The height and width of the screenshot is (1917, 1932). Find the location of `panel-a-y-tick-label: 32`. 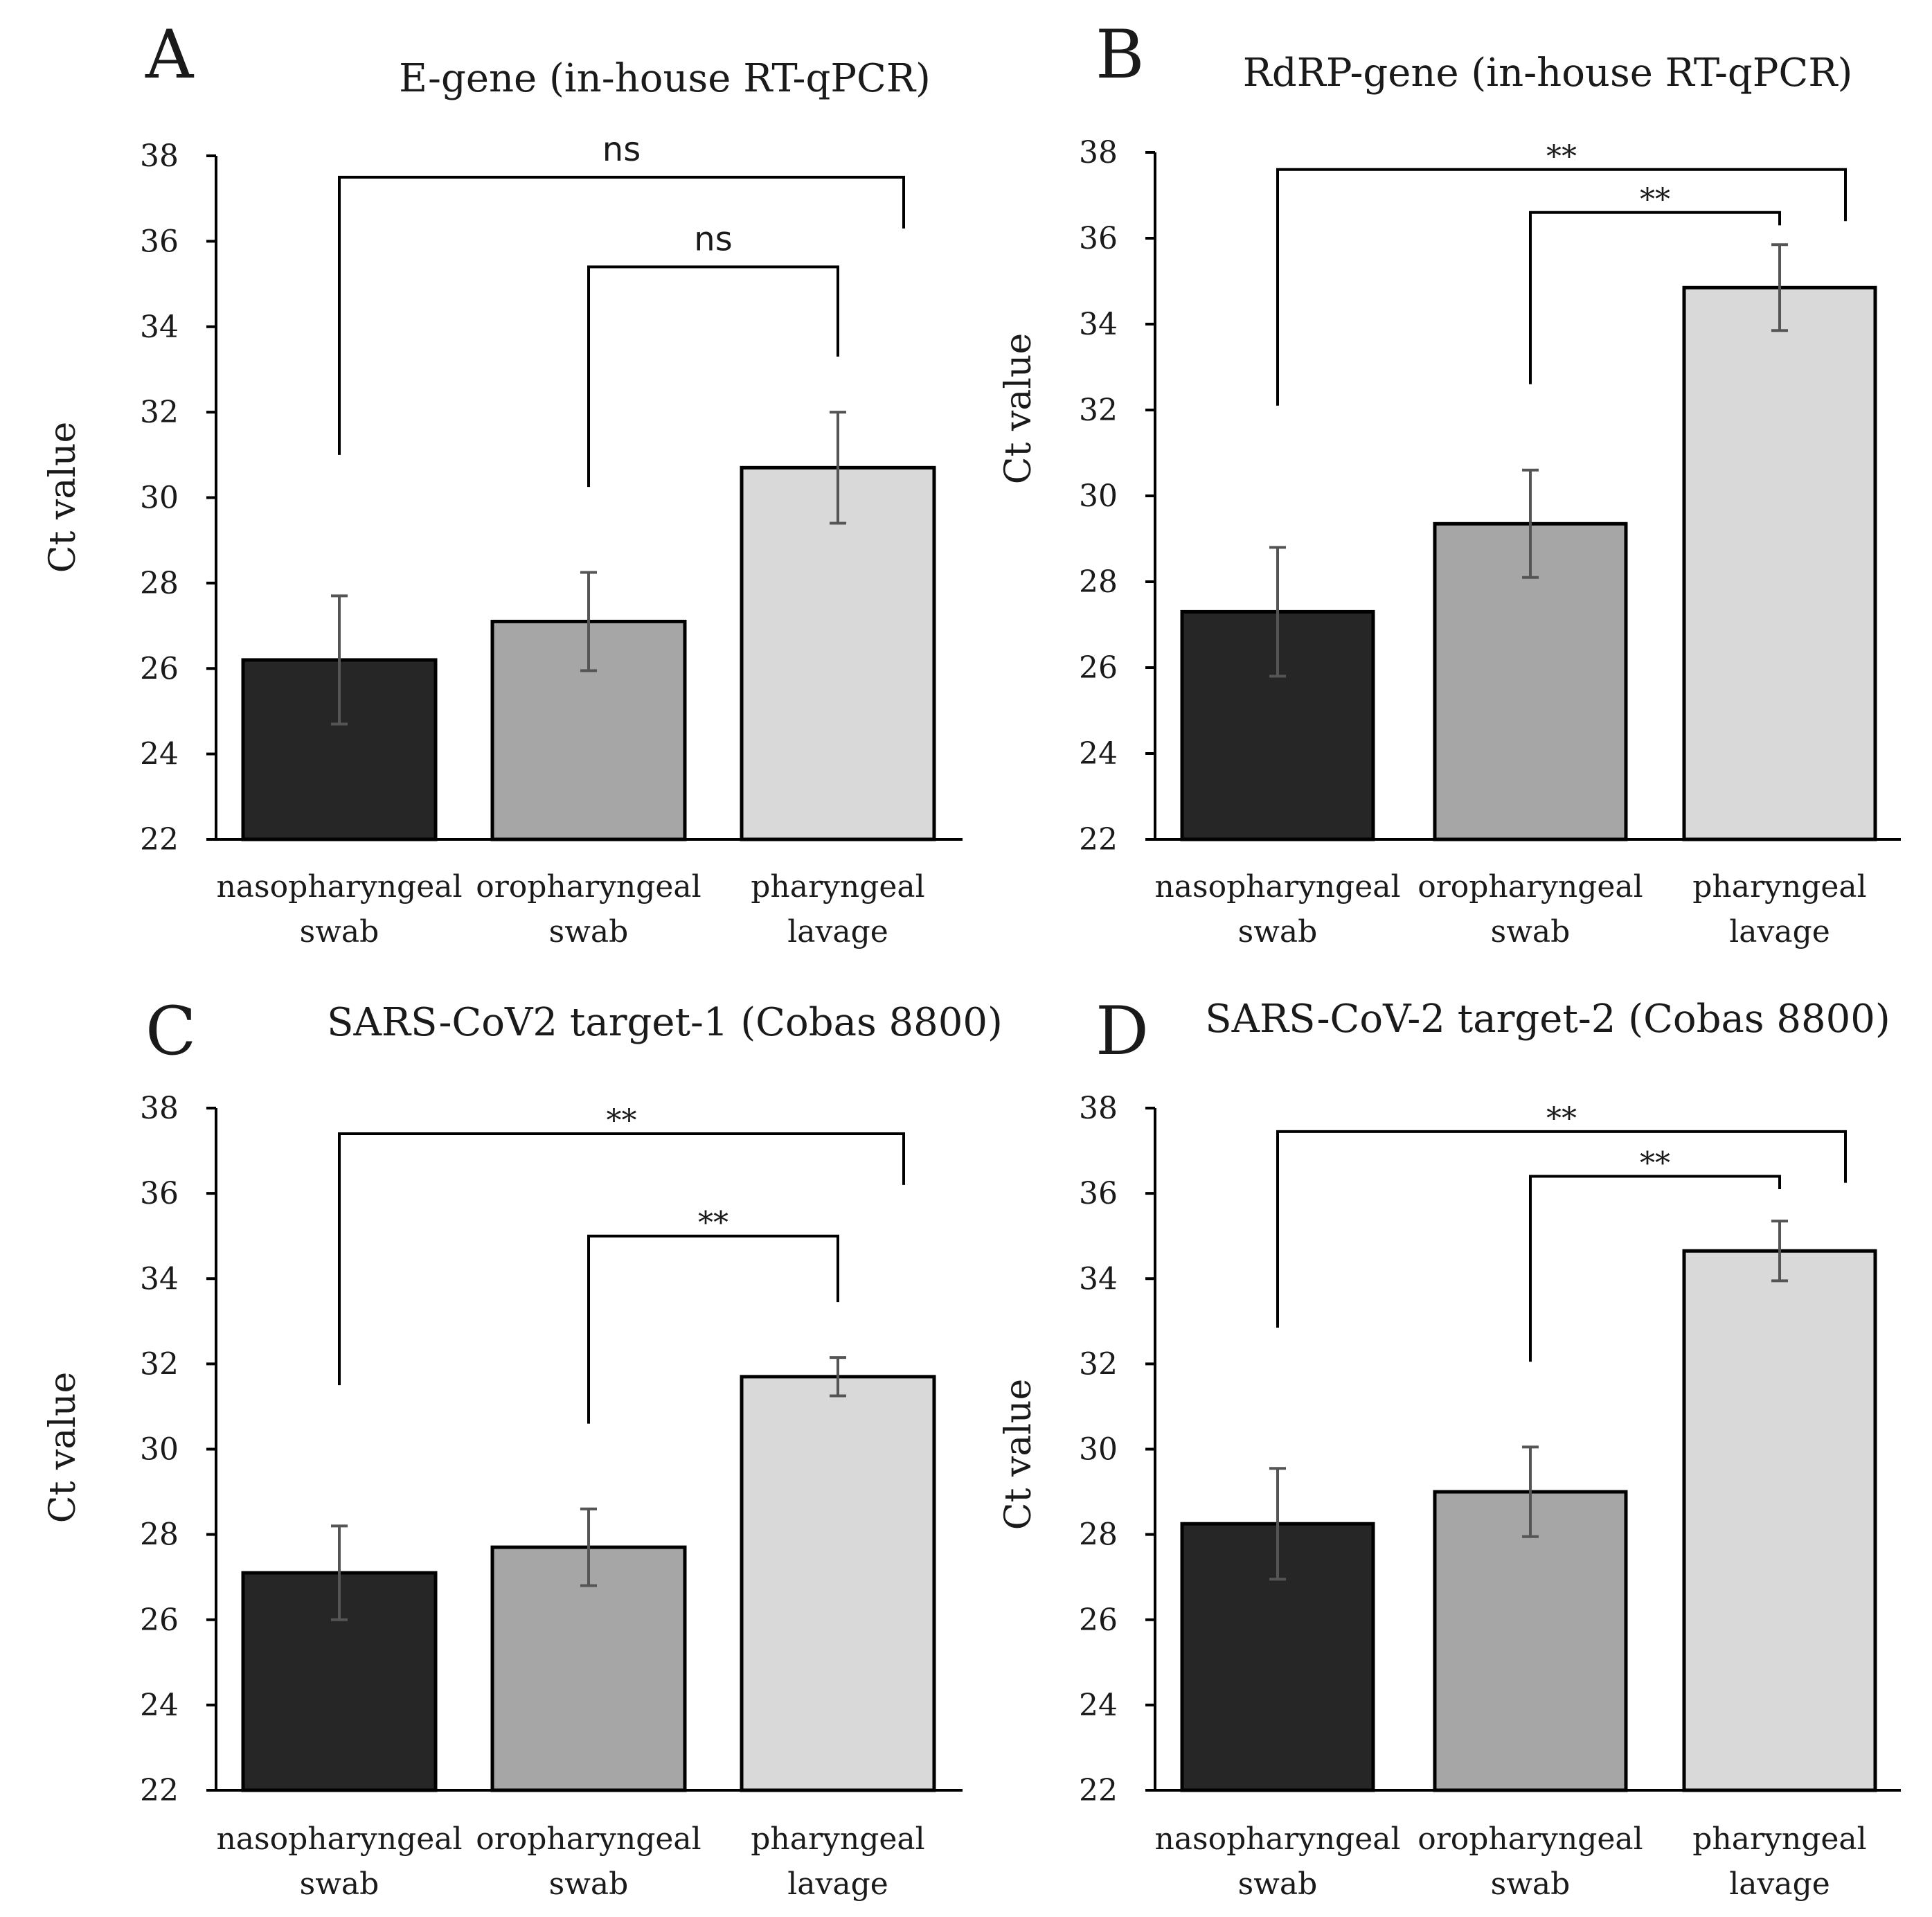

panel-a-y-tick-label: 32 is located at coordinates (159, 412).